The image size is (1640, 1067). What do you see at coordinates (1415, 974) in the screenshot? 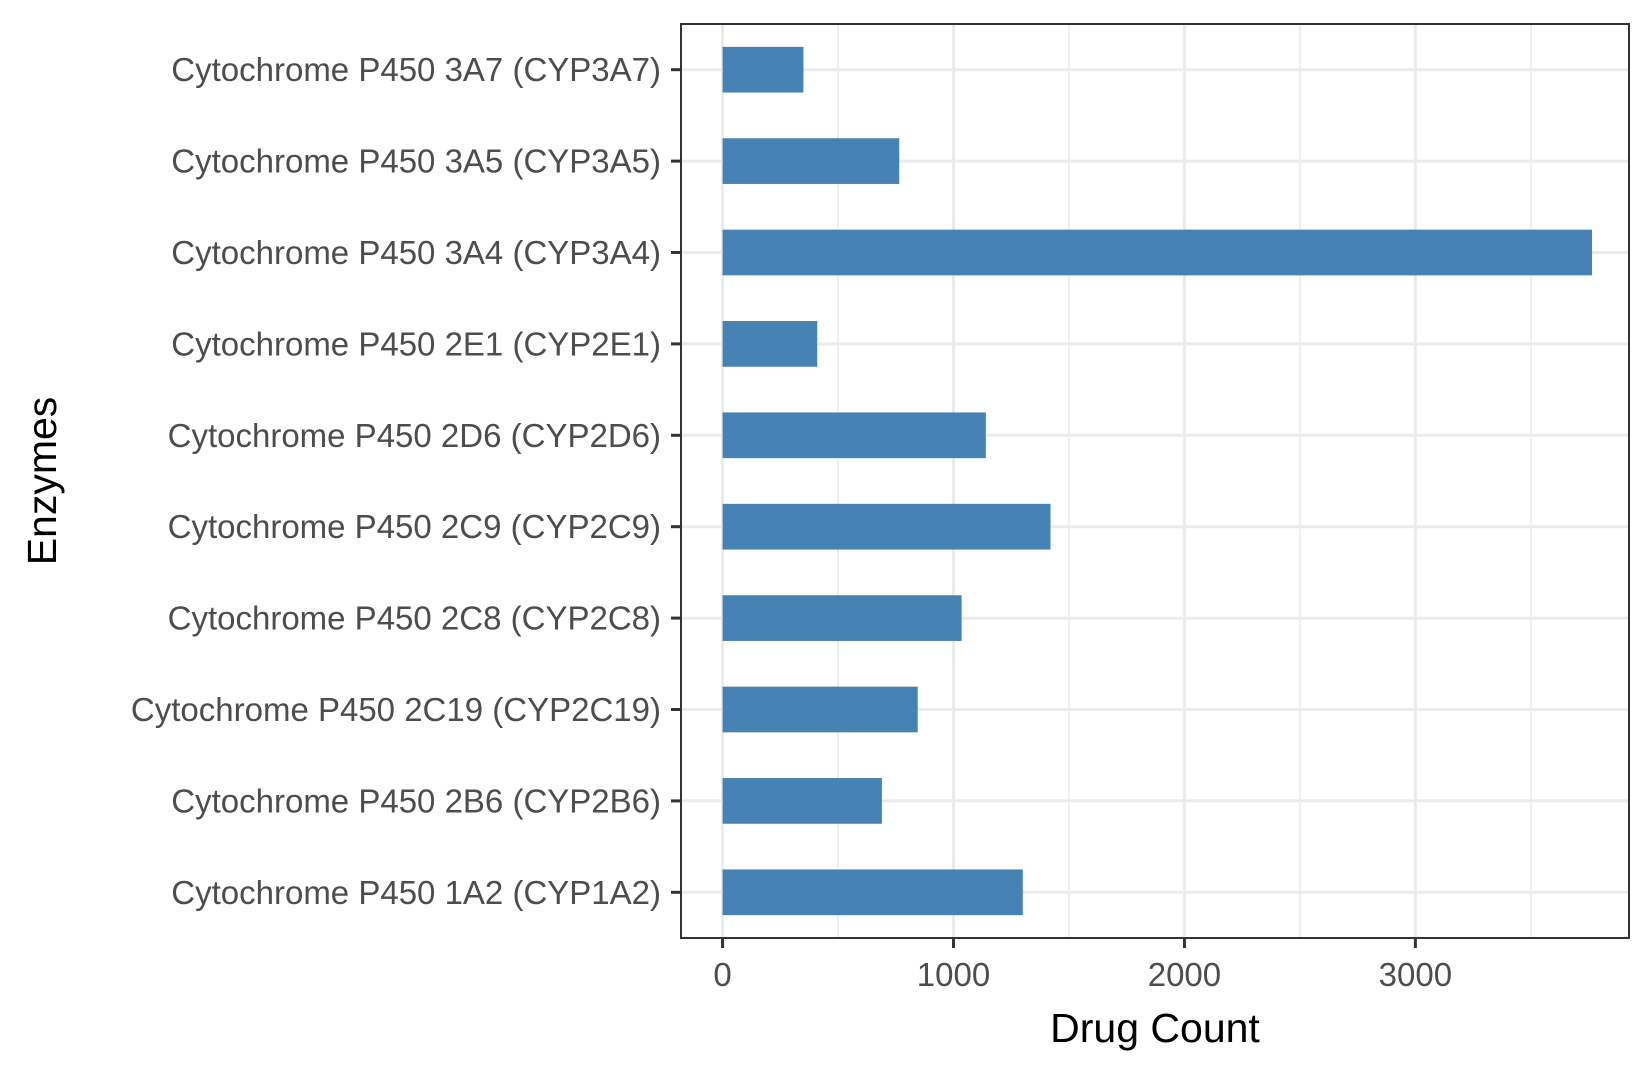
I see `x-tick-label: 3000` at bounding box center [1415, 974].